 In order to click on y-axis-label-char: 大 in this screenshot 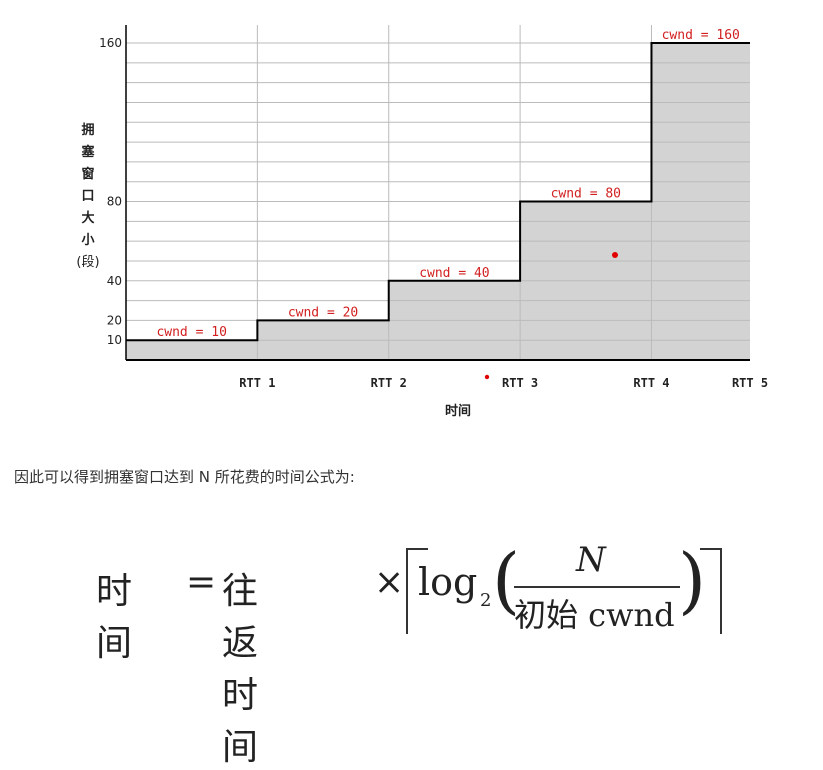, I will do `click(88, 218)`.